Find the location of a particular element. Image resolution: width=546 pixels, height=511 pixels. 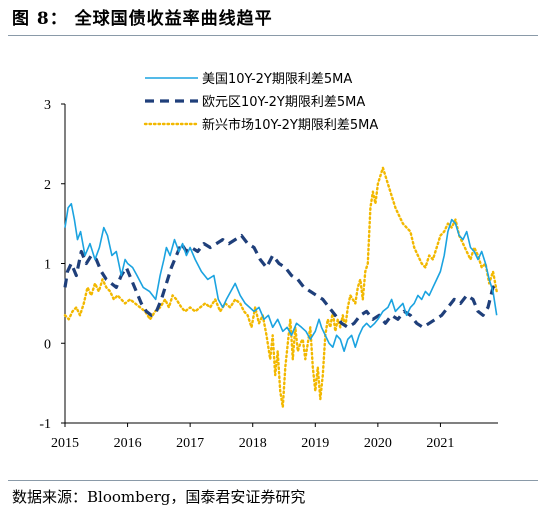

y-tick-label: 0 is located at coordinates (47, 344).